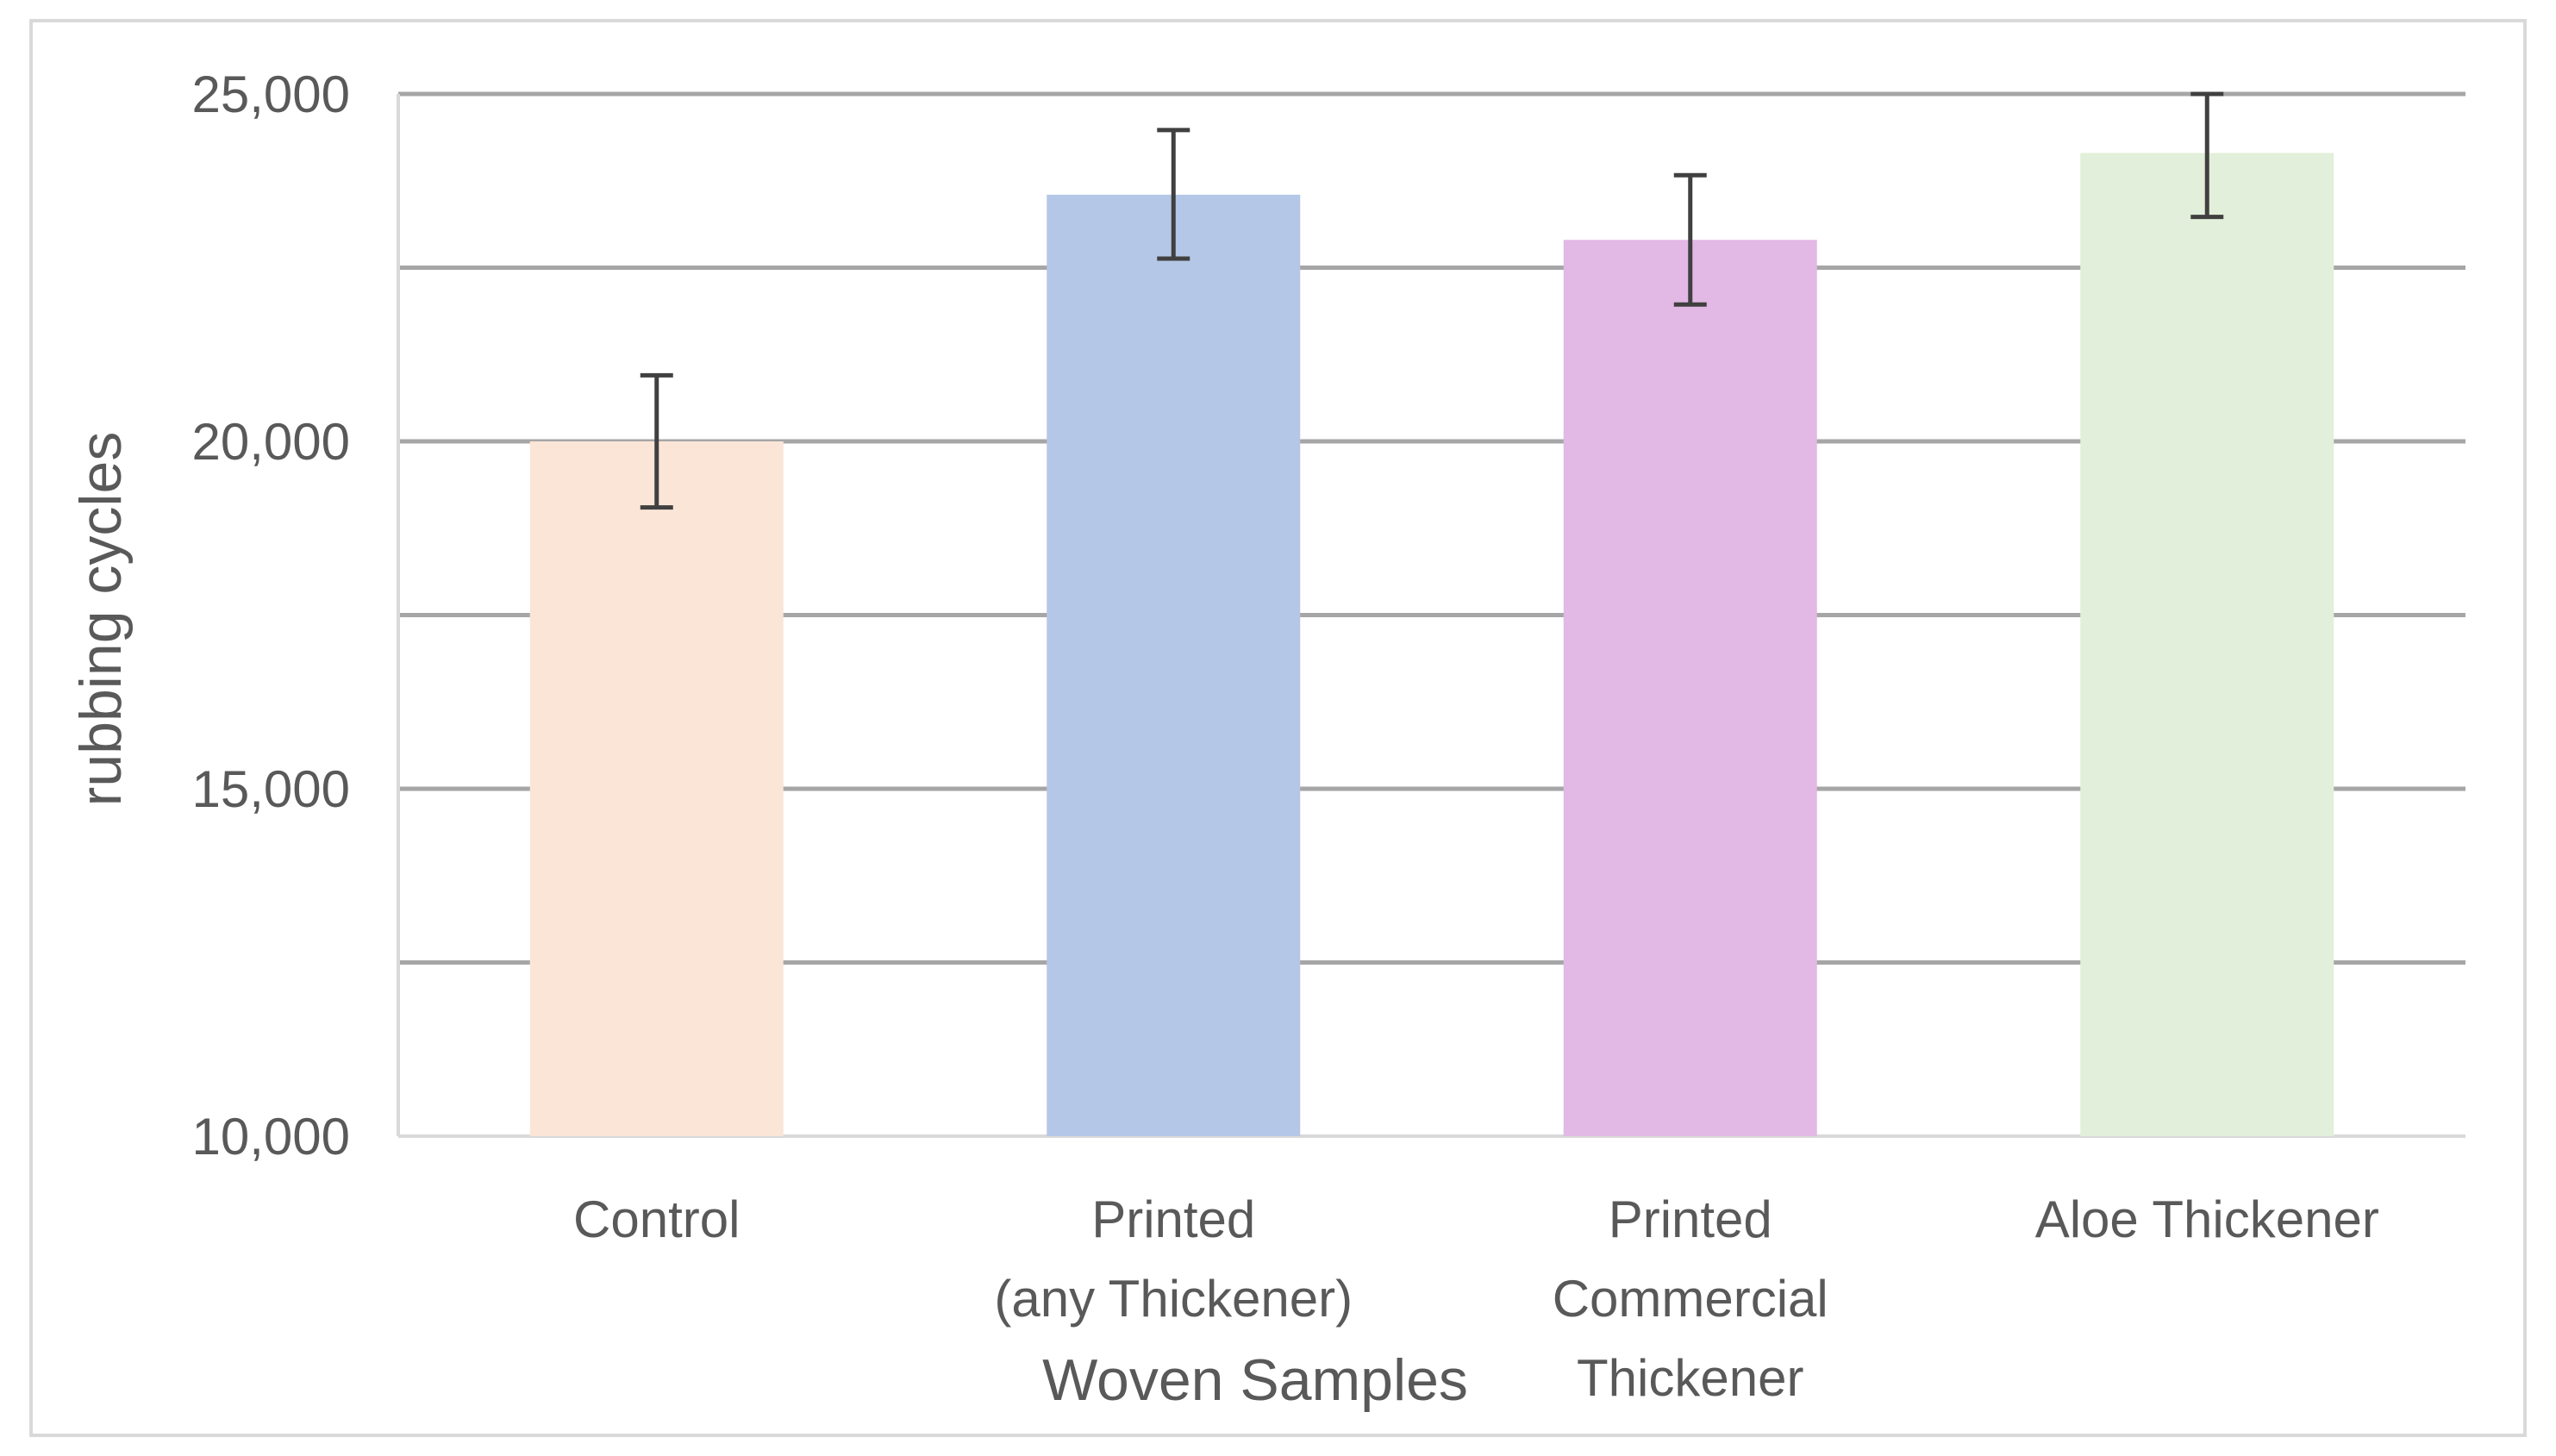 The width and height of the screenshot is (2556, 1456). I want to click on y-tick-label: 10,000, so click(270, 1137).